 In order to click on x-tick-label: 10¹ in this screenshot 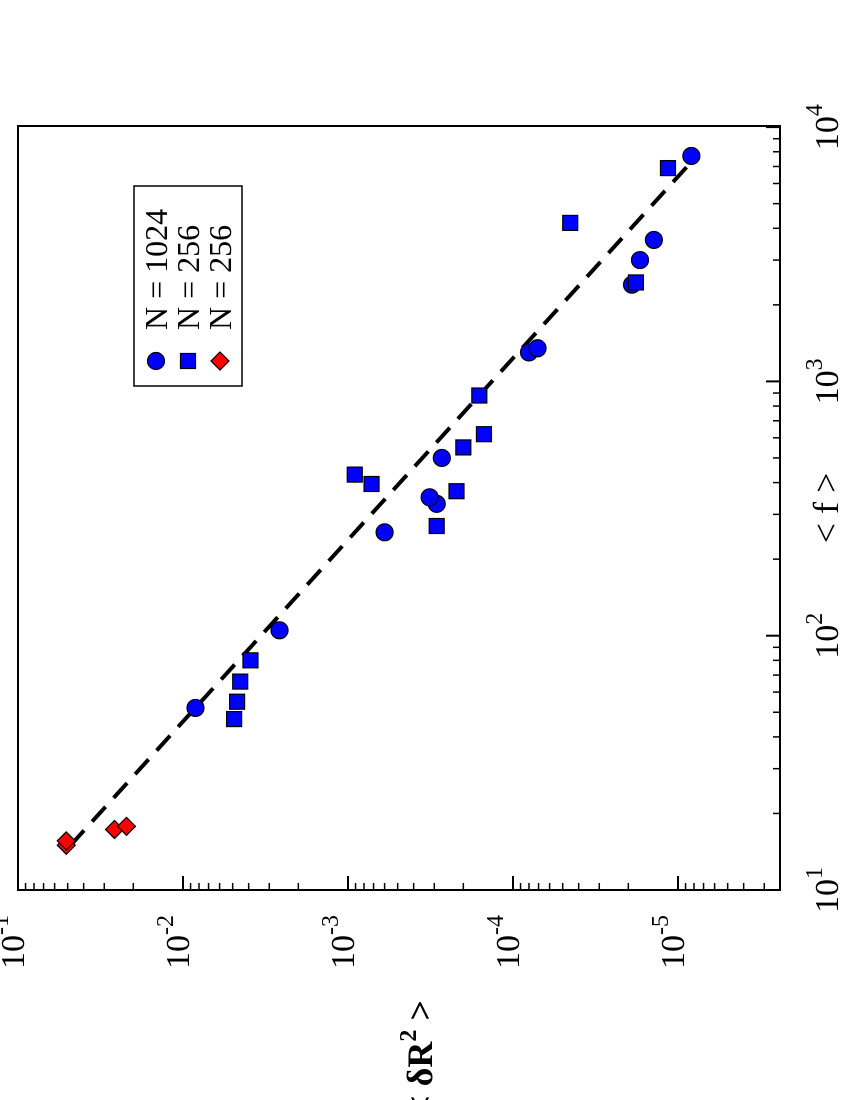, I will do `click(824, 890)`.